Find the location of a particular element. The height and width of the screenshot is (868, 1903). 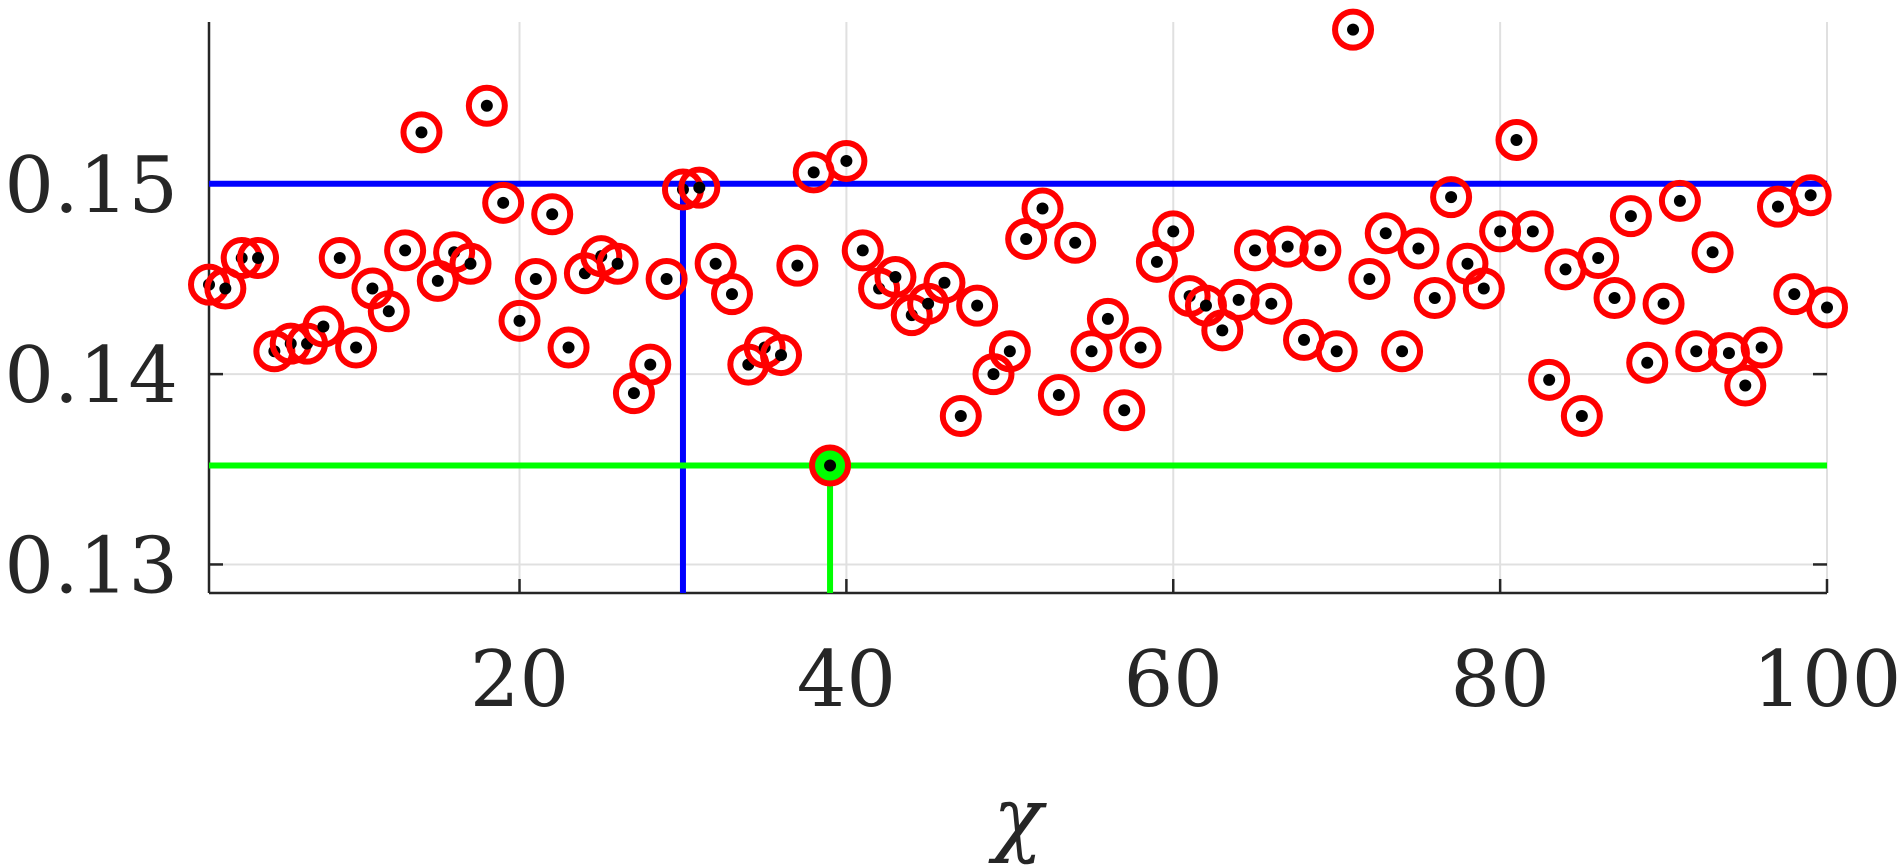

x-tick-label: 20 is located at coordinates (519, 680).